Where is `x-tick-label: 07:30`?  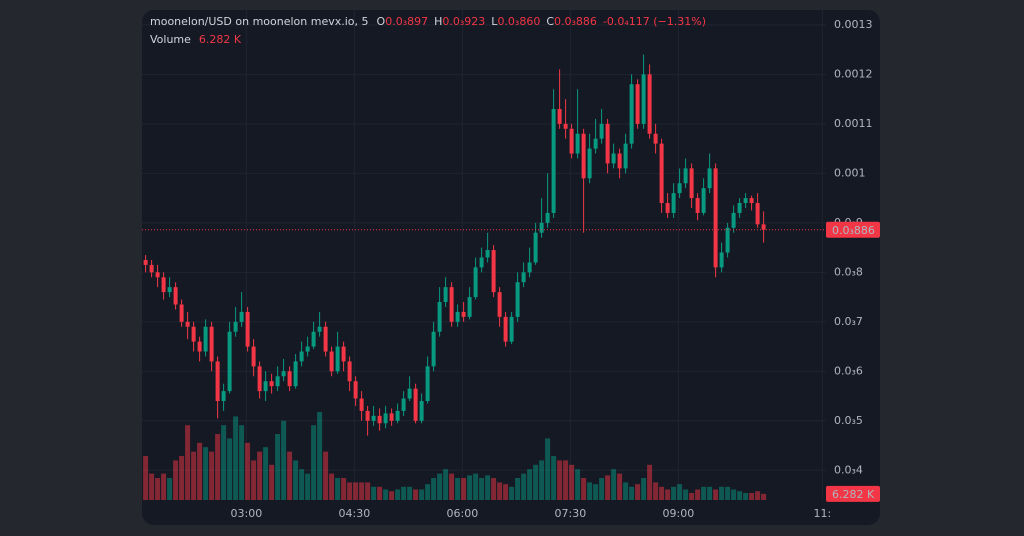
x-tick-label: 07:30 is located at coordinates (571, 513).